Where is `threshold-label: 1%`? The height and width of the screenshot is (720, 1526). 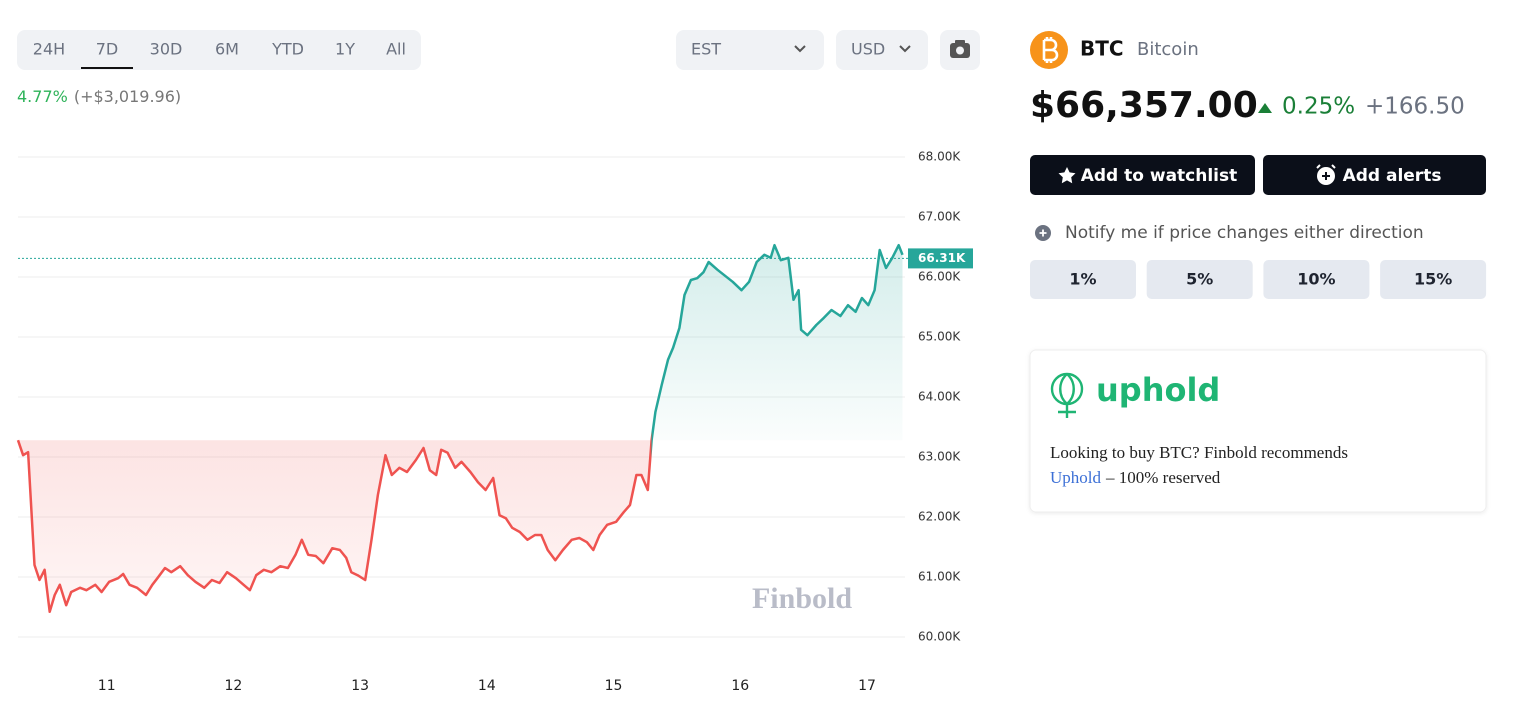
threshold-label: 1% is located at coordinates (1082, 279).